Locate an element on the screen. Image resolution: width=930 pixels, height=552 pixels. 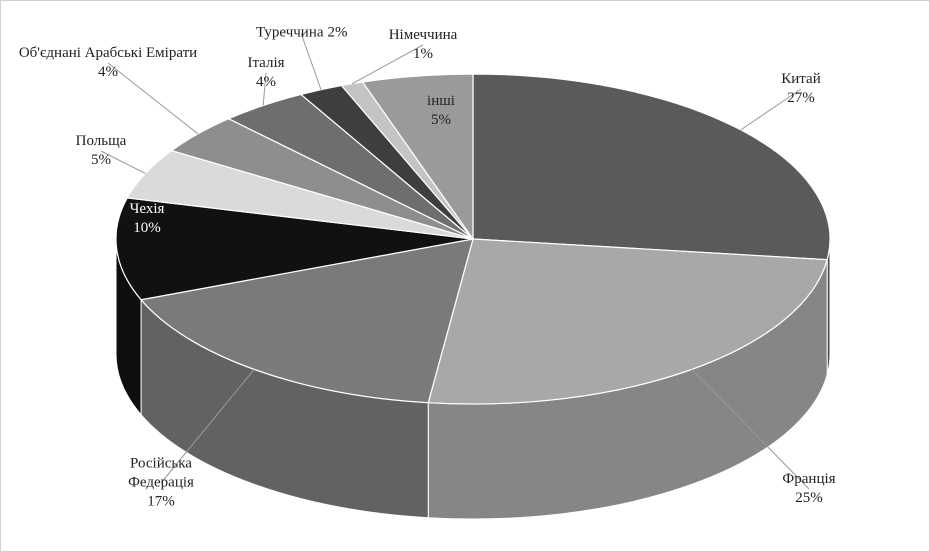
category-label: інші is located at coordinates (441, 101).